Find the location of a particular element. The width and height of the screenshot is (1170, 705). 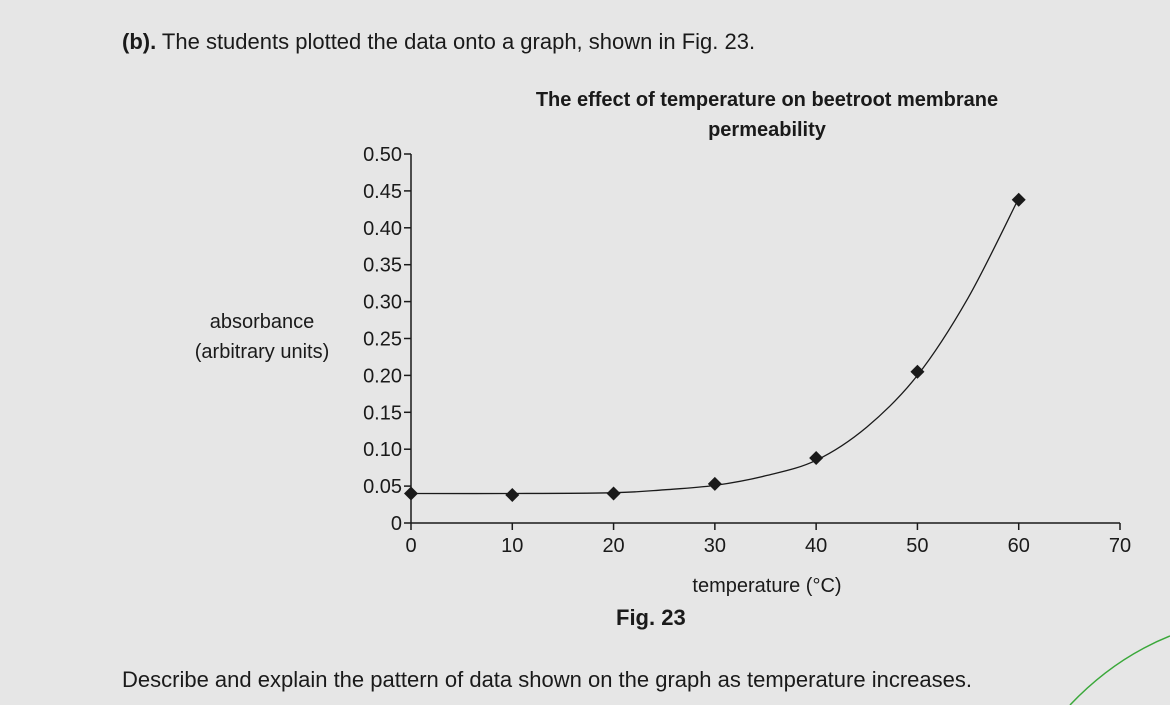

x-tick-label: 30 is located at coordinates (715, 546).